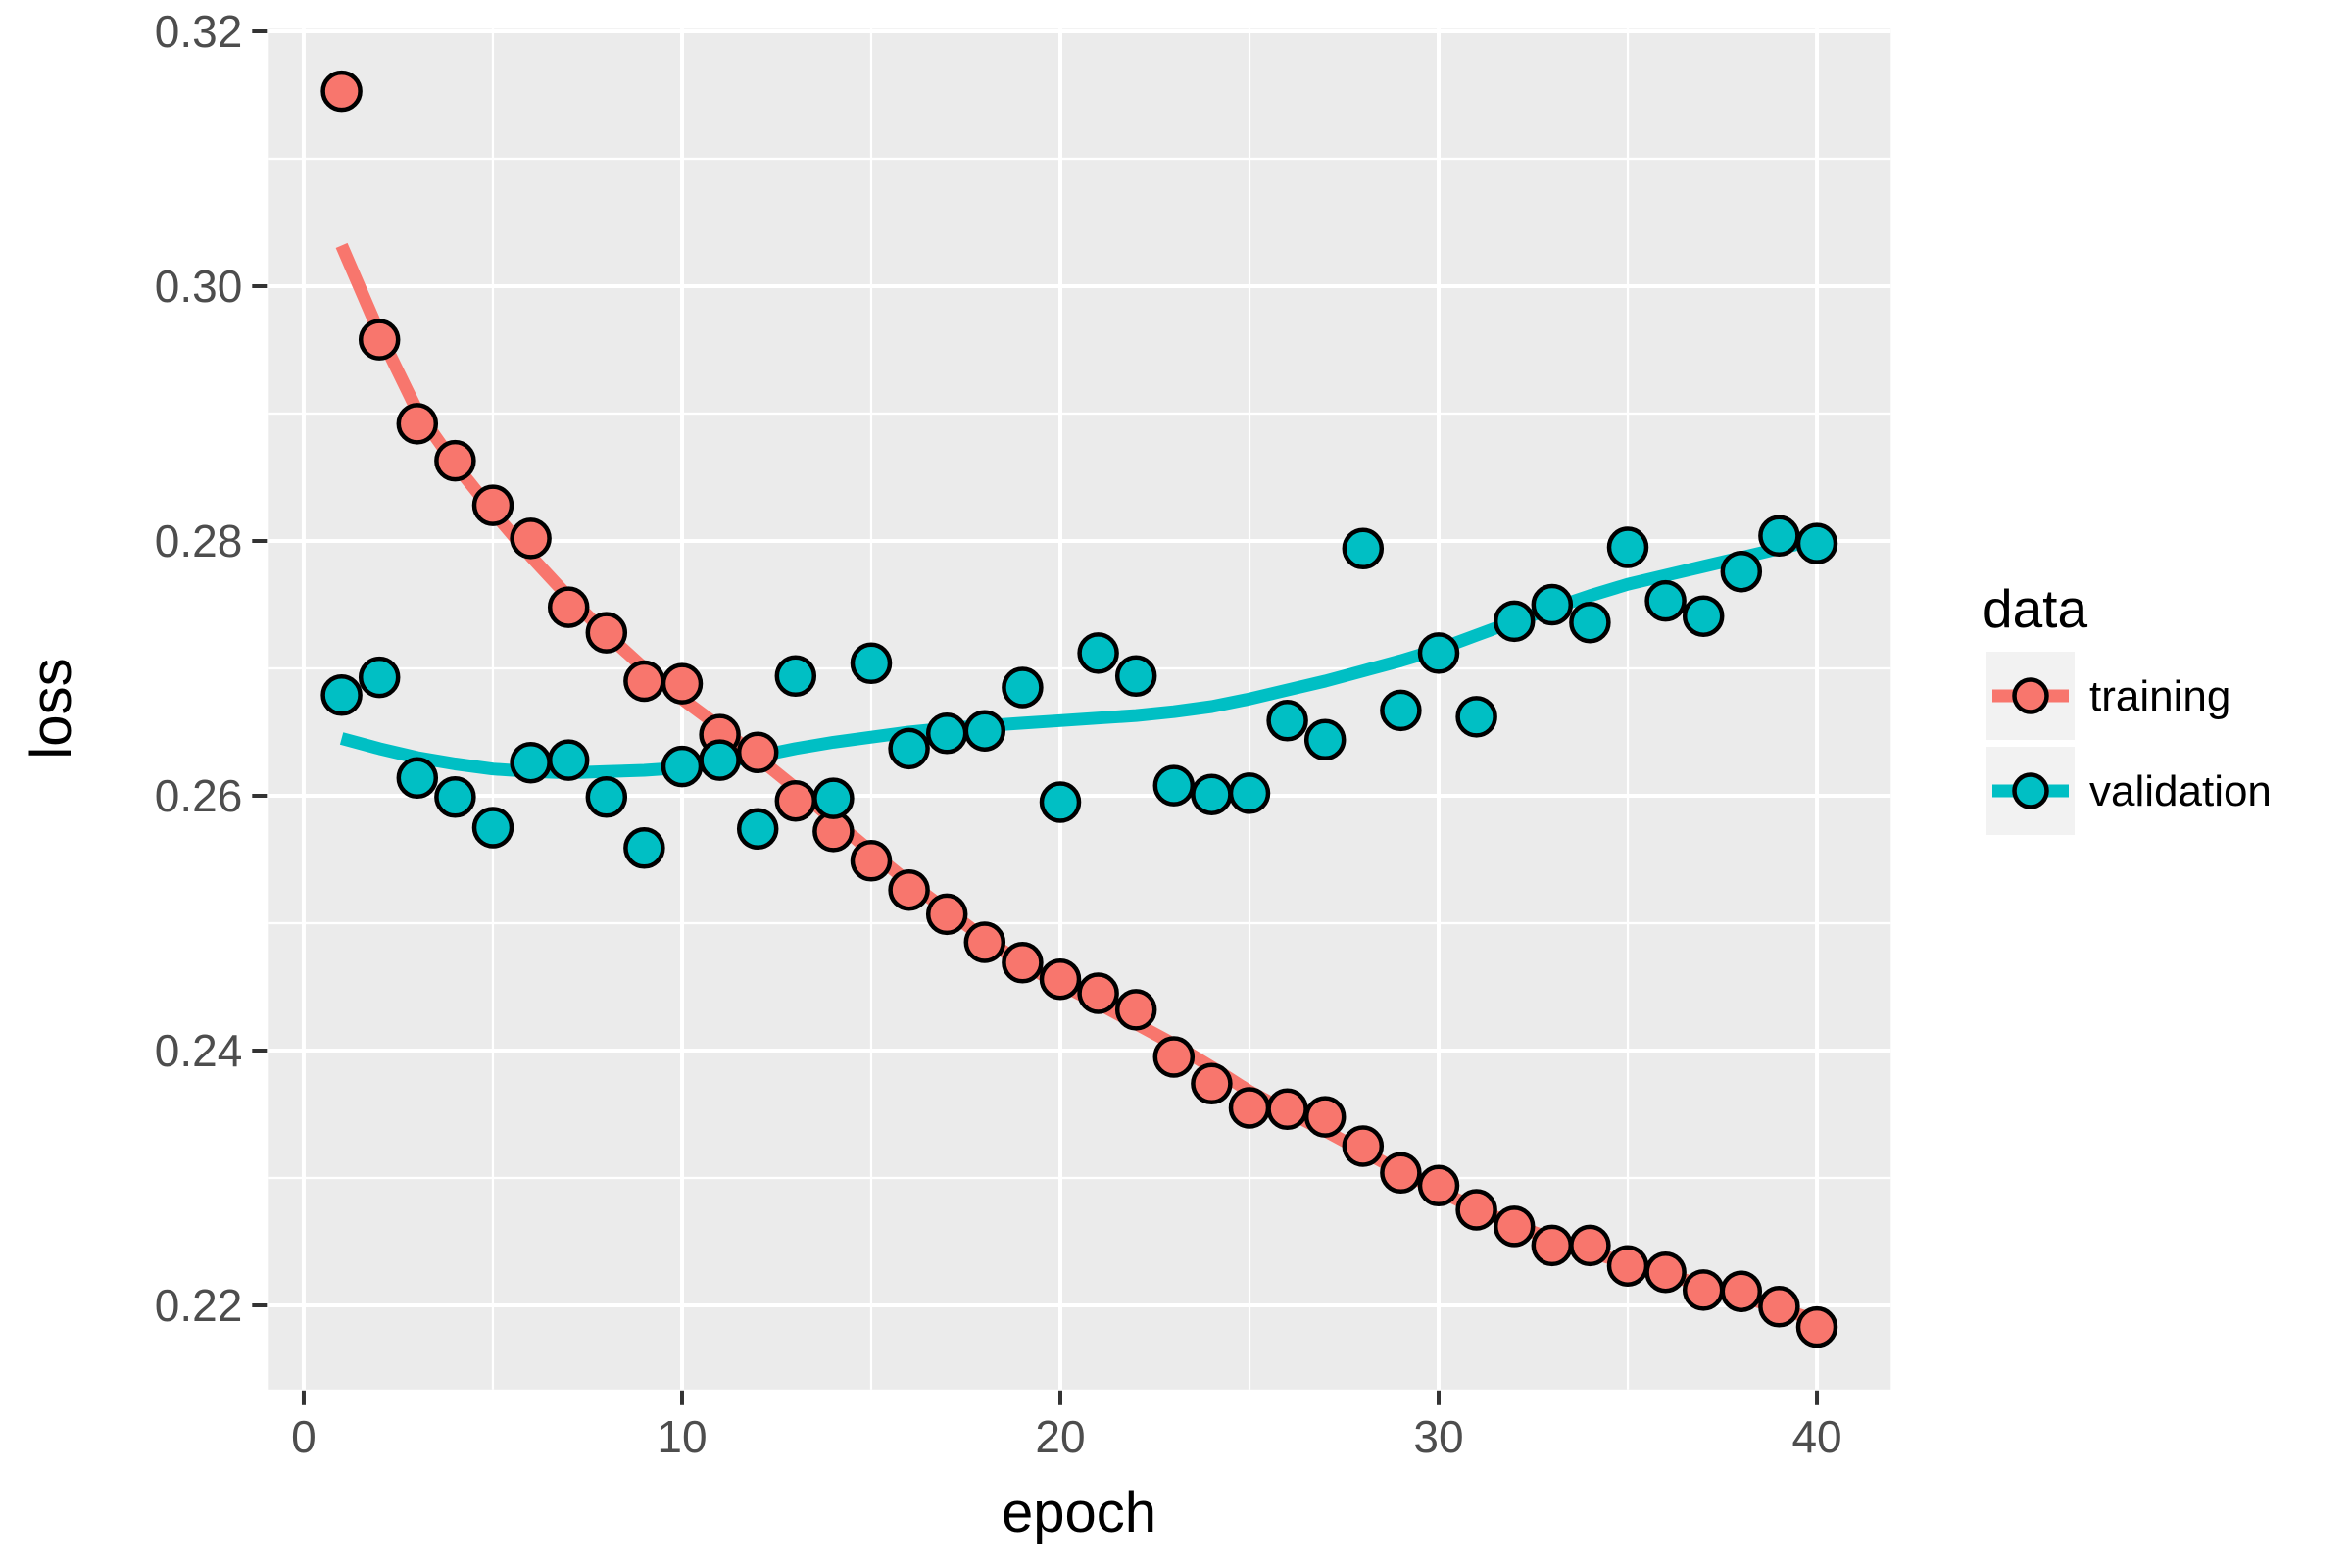 The height and width of the screenshot is (1568, 2352). I want to click on y-tick-label: 0.26, so click(199, 795).